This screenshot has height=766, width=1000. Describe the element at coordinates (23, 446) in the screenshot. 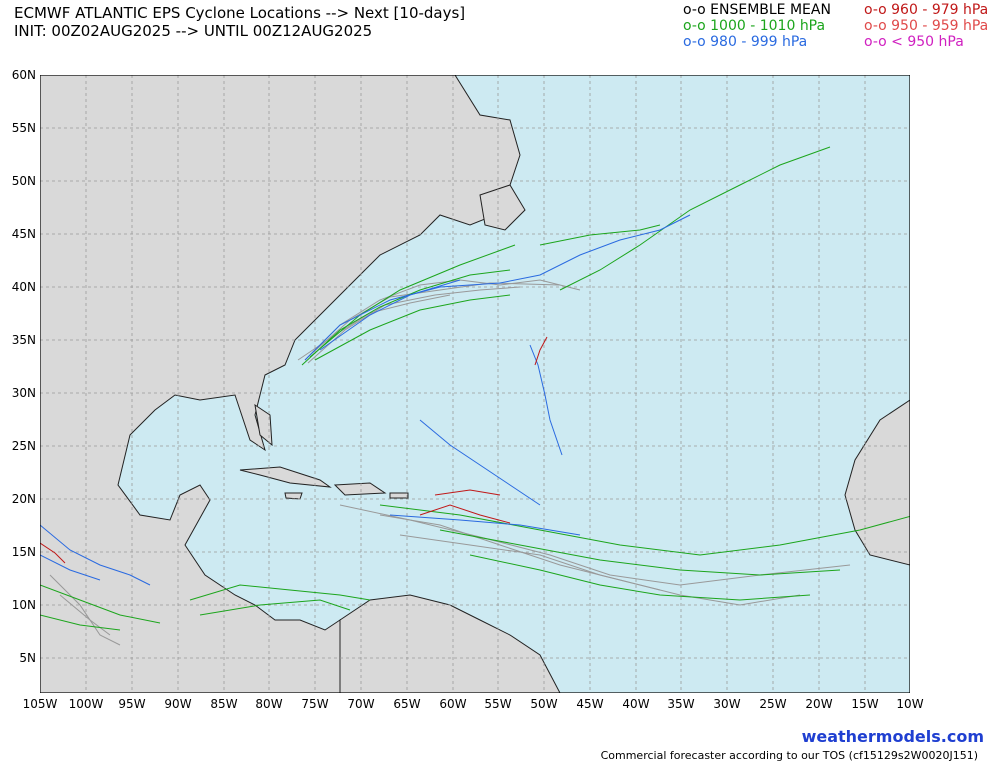

I see `lat-label: 25N` at that location.